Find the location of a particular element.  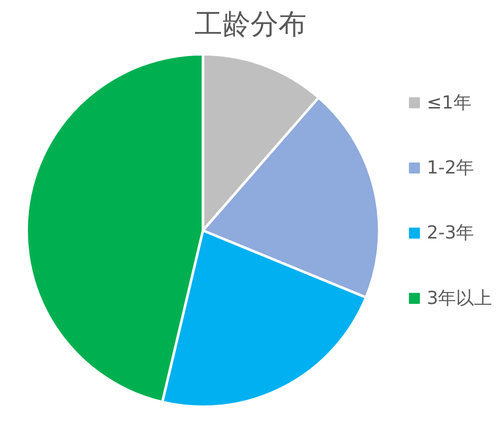

legend-label: 1-2年 is located at coordinates (450, 167).